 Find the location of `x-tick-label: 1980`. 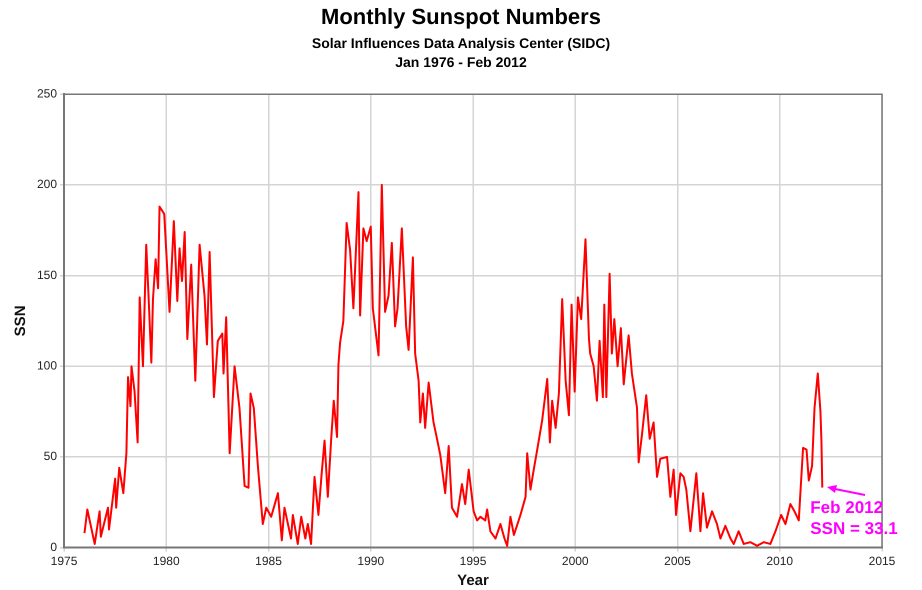

x-tick-label: 1980 is located at coordinates (166, 561).